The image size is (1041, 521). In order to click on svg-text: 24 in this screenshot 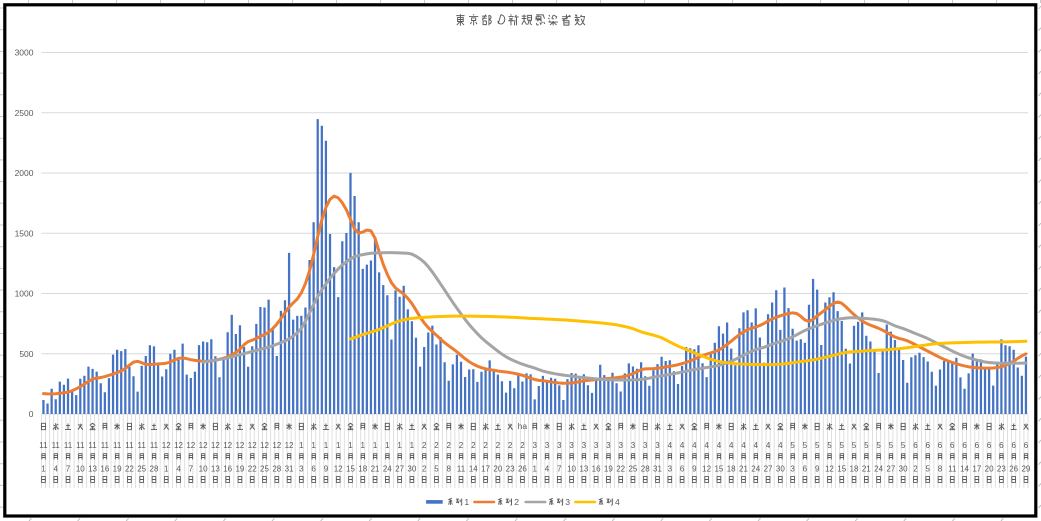, I will do `click(387, 468)`.